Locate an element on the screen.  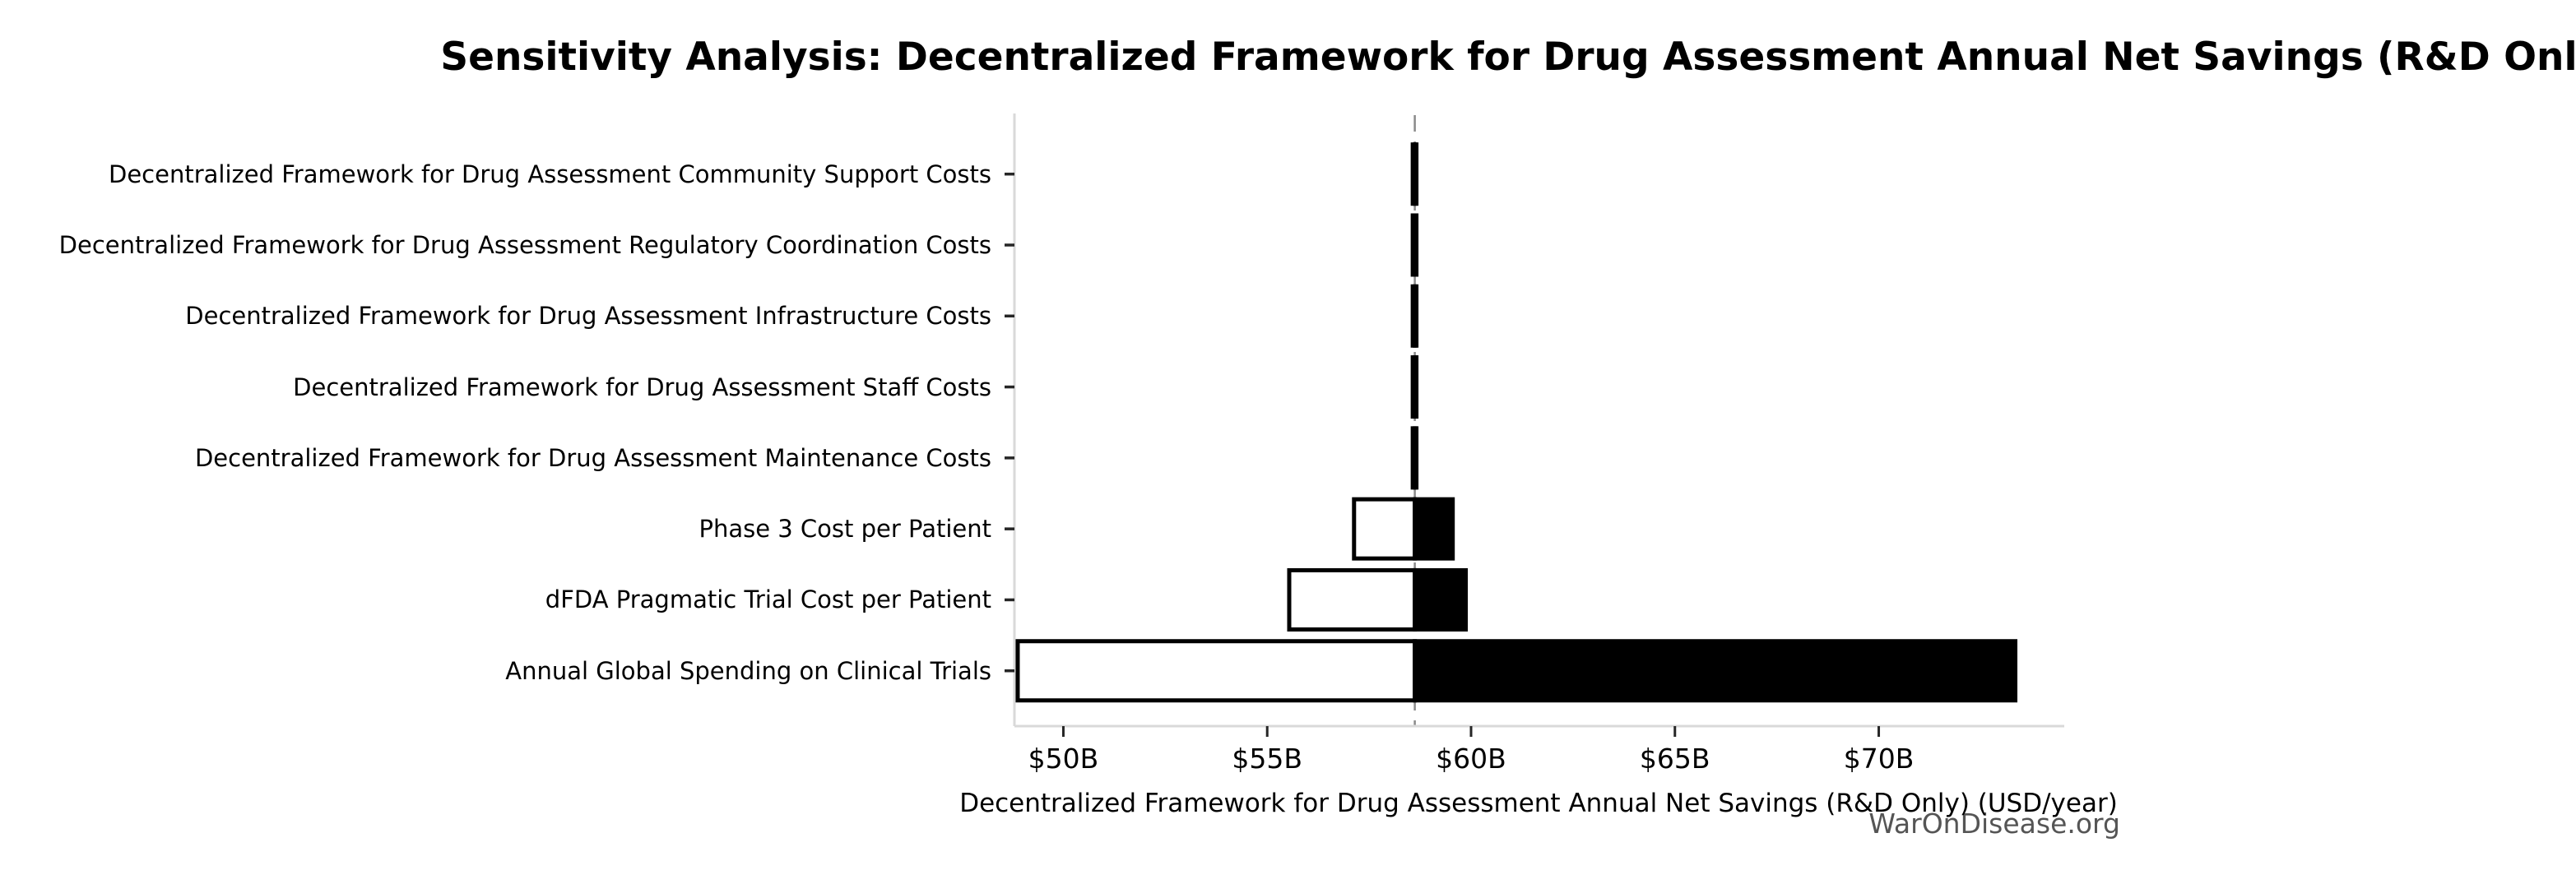
x-tick-label: $70B is located at coordinates (1879, 759).